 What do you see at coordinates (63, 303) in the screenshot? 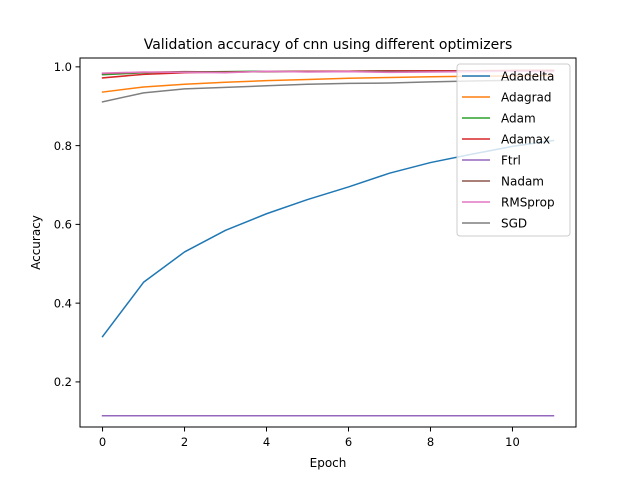
I see `y-tick-label: 0.4` at bounding box center [63, 303].